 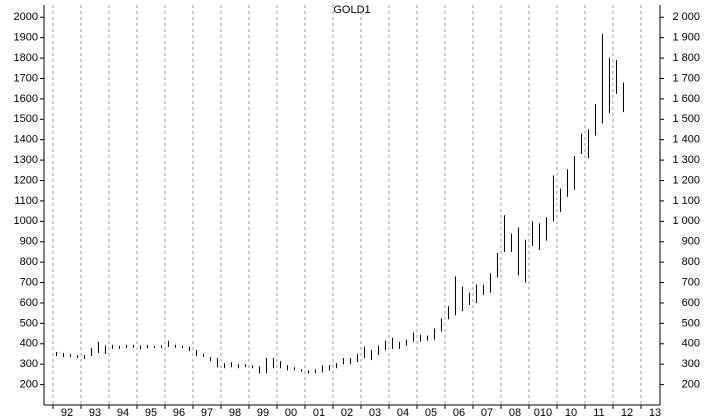 I want to click on x-tick-label: 10, so click(x=571, y=413).